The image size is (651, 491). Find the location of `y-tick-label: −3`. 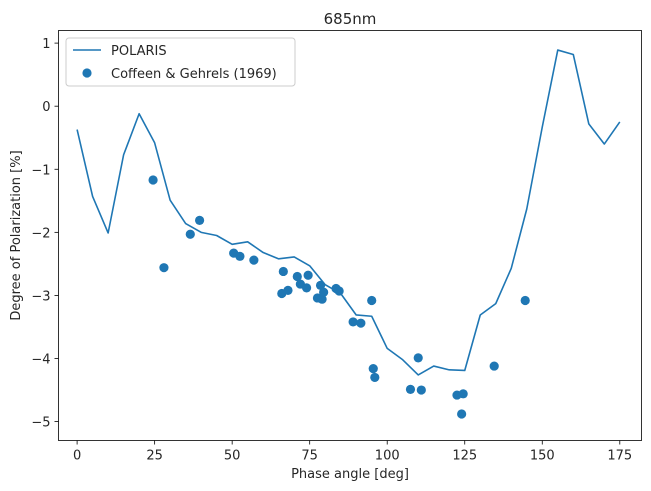

y-tick-label: −3 is located at coordinates (40, 296).